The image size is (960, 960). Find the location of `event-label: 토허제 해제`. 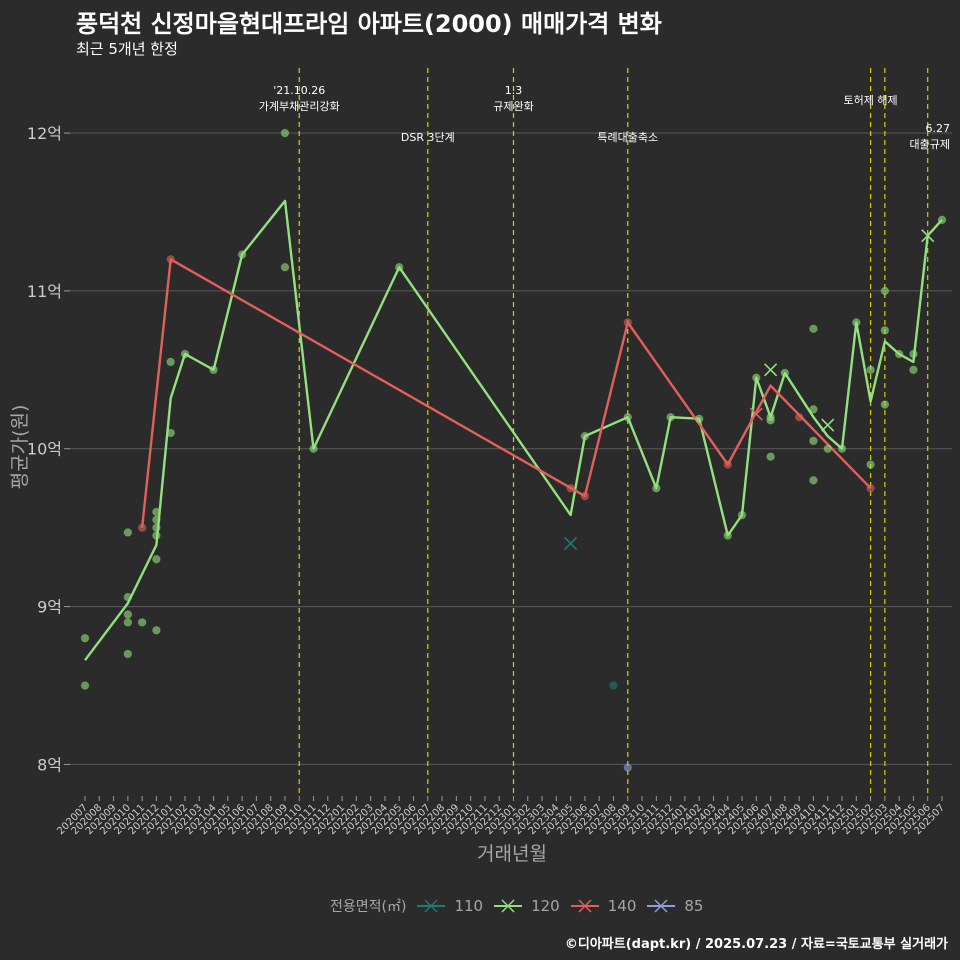

event-label: 토허제 해제 is located at coordinates (871, 100).